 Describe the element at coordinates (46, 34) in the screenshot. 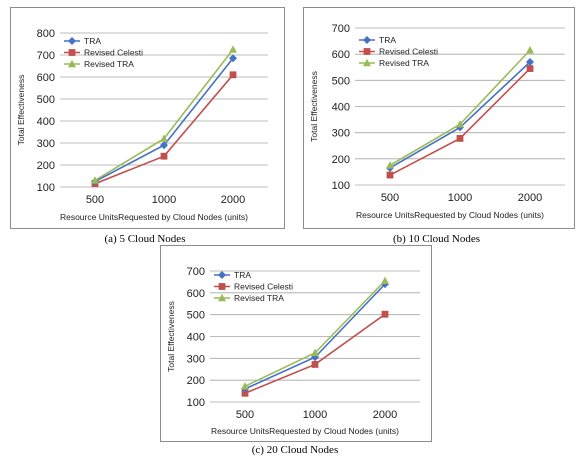

I see `y-tick-label: 800` at that location.